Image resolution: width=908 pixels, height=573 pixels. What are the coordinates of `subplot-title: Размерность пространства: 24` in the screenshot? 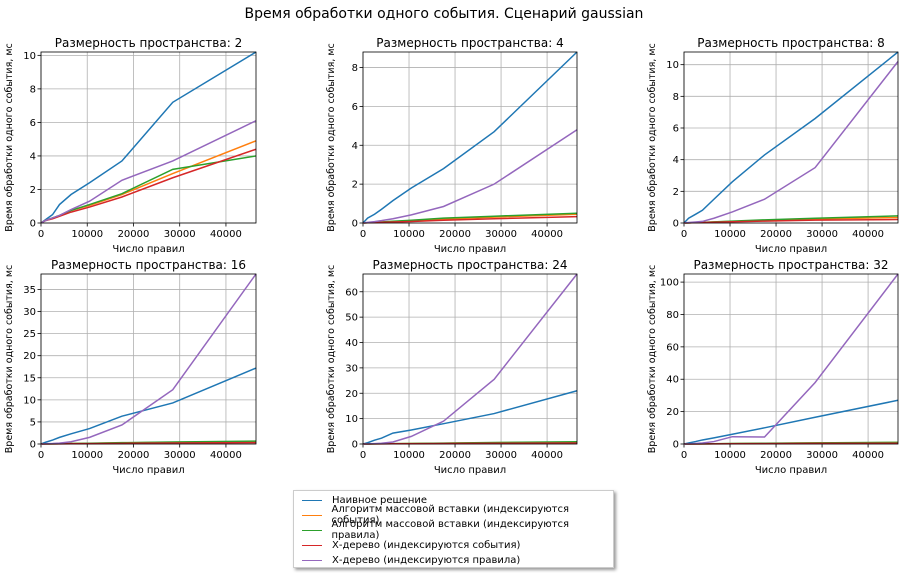 It's located at (469, 265).